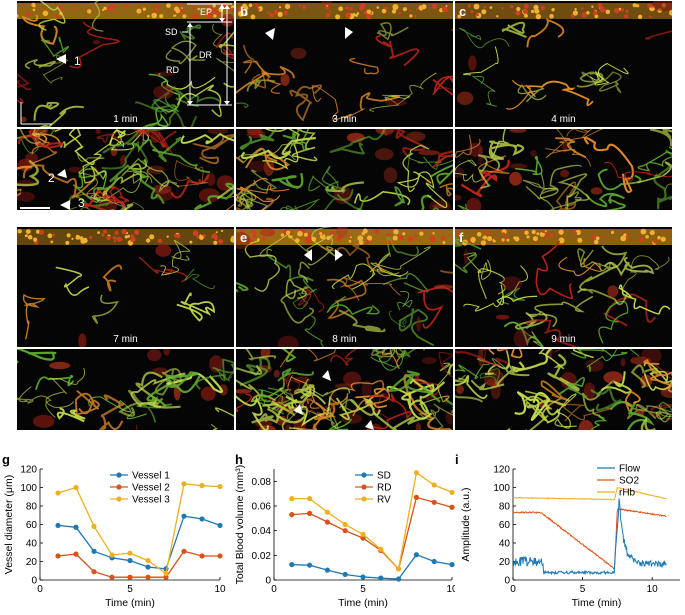  What do you see at coordinates (513, 589) in the screenshot?
I see `x-tick-label: 0` at bounding box center [513, 589].